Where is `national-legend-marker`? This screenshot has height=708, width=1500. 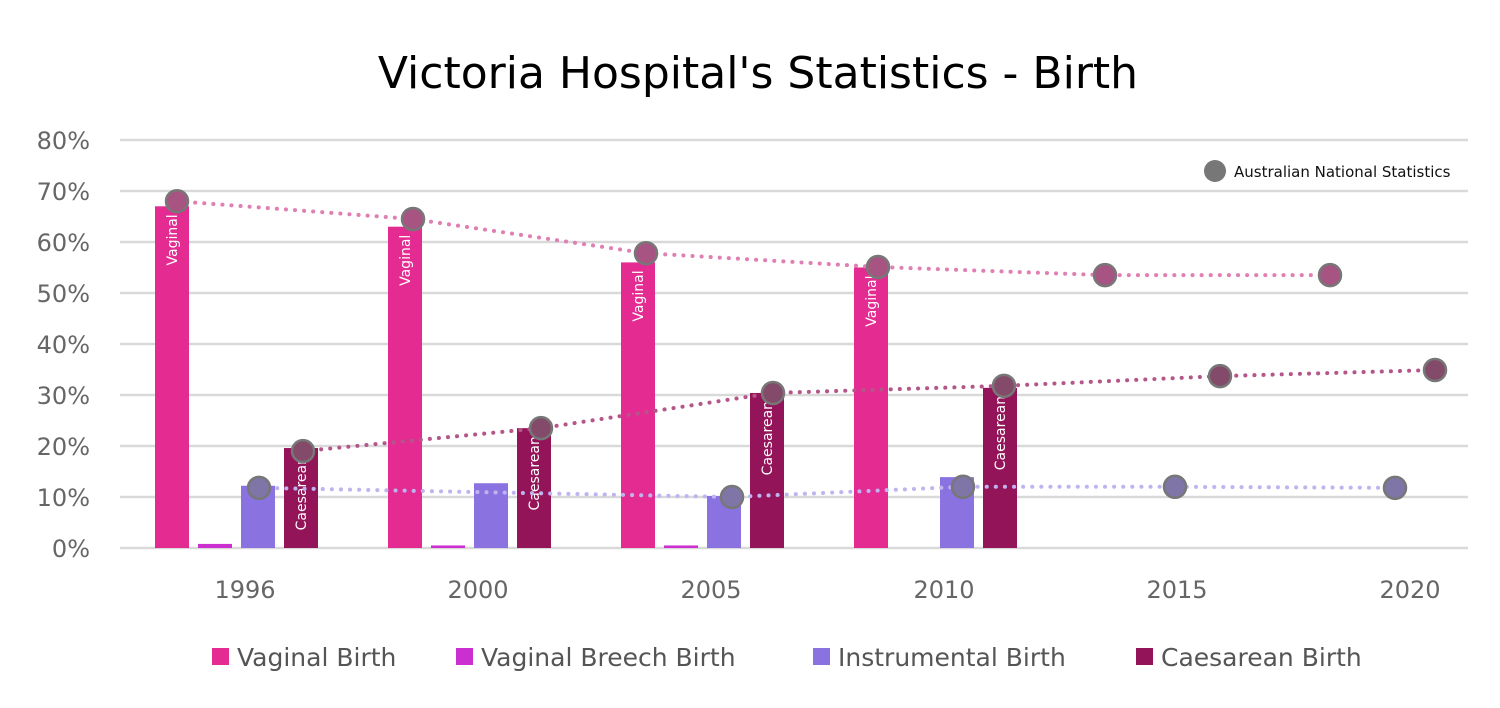
national-legend-marker is located at coordinates (1215, 171).